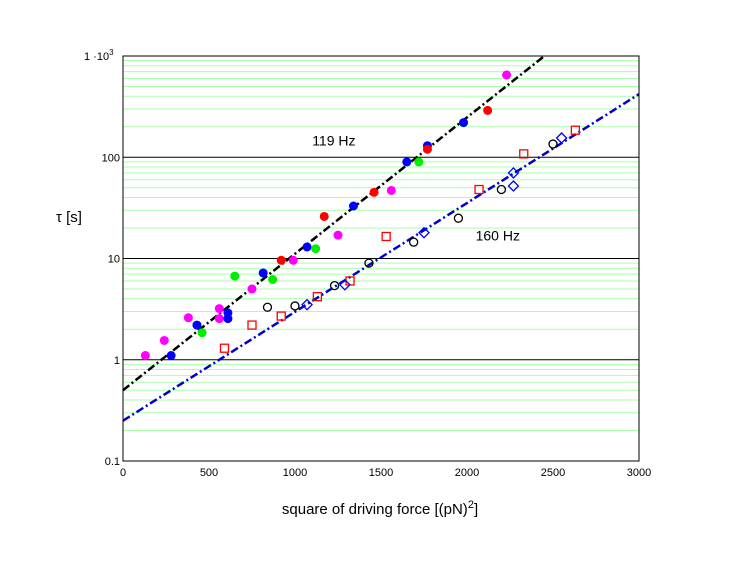  What do you see at coordinates (112, 462) in the screenshot?
I see `y-tick-label: 0.1` at bounding box center [112, 462].